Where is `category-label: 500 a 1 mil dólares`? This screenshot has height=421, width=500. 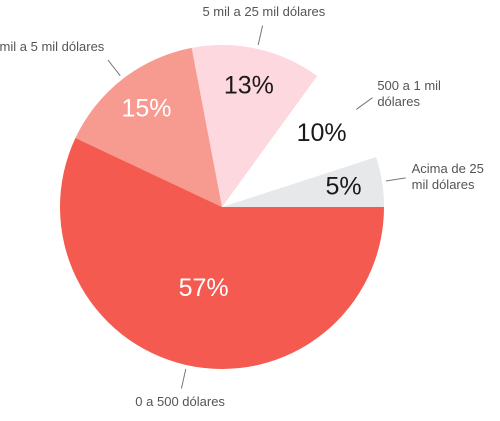
category-label: 500 a 1 mil dólares is located at coordinates (409, 94).